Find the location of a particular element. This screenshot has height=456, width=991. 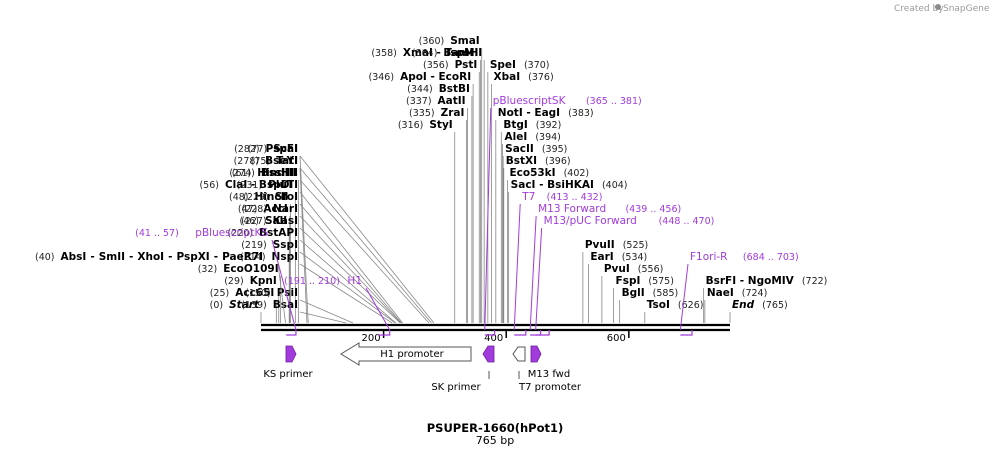

primer-bracket-h1 is located at coordinates (384, 333).